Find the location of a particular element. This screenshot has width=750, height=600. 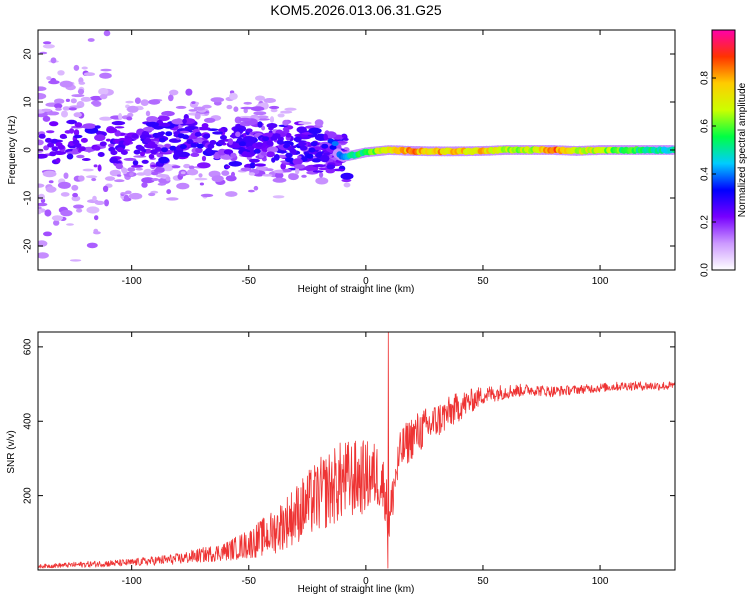

snr-y-tick-label: 400 is located at coordinates (28, 420).